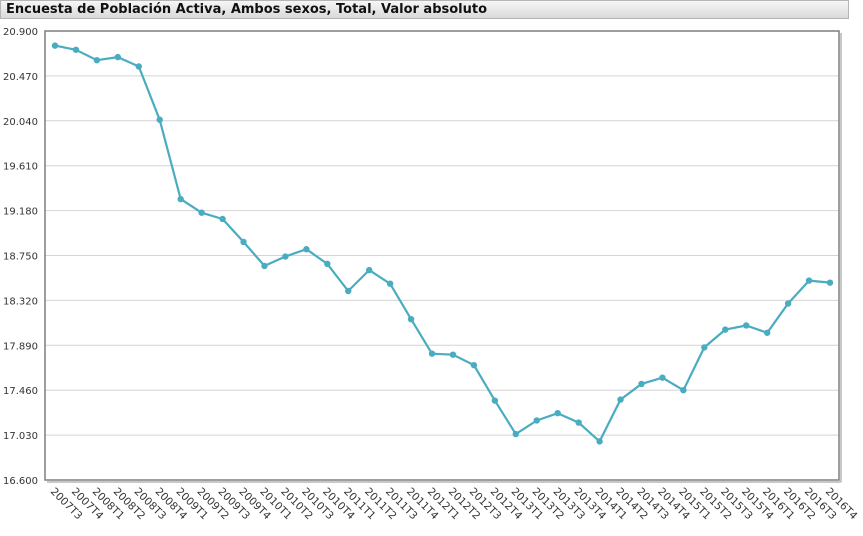  Describe the element at coordinates (20, 167) in the screenshot. I see `y-tick-label: 19.610` at that location.